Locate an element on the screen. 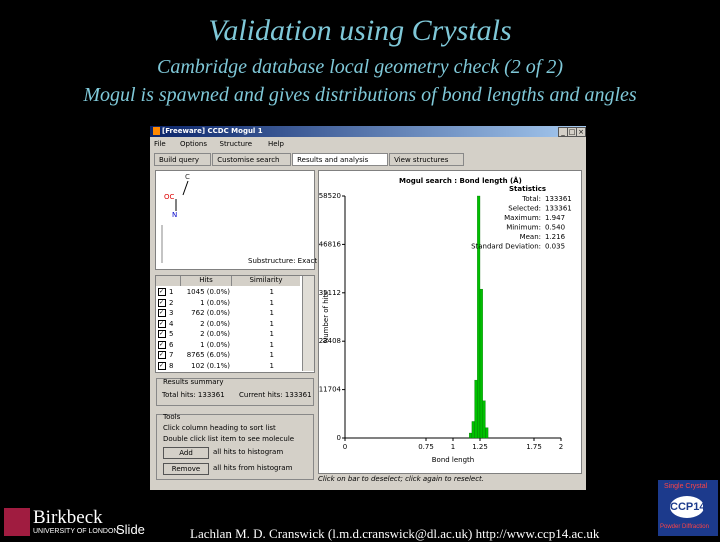  stats-title: Statistics is located at coordinates (527, 189).